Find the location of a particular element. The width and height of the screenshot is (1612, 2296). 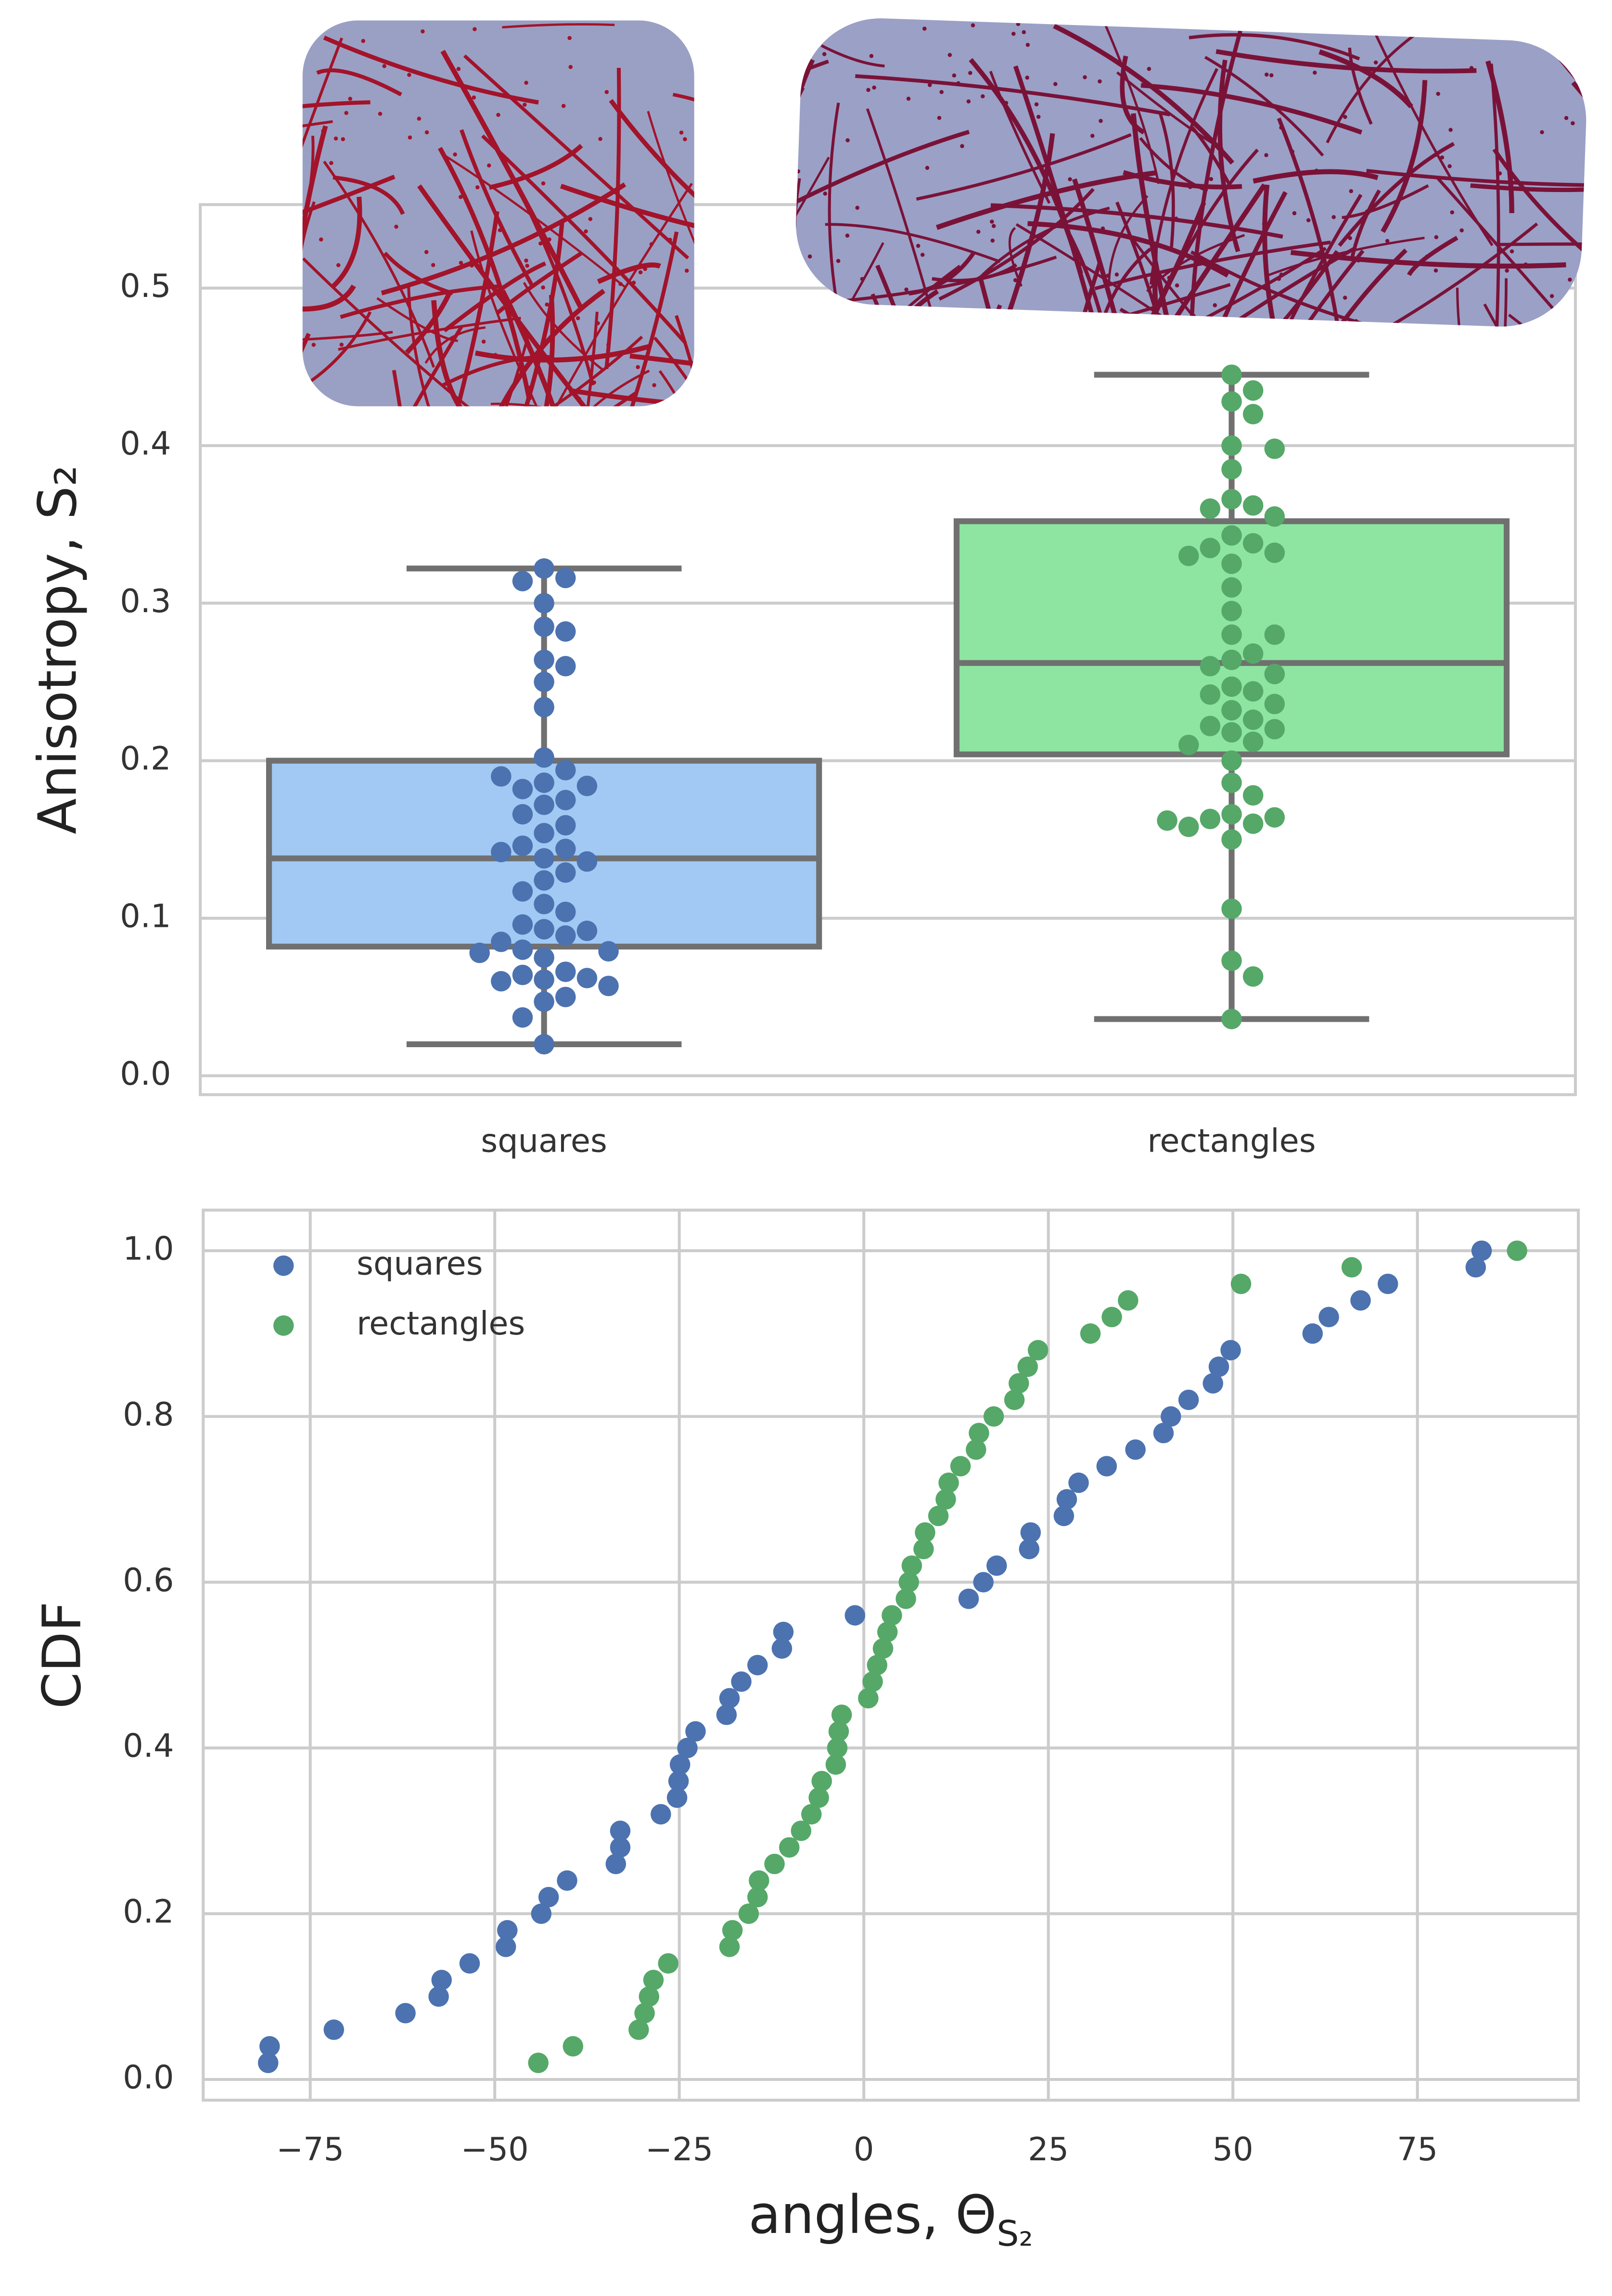

y-tick-label: 0.4 is located at coordinates (145, 443).